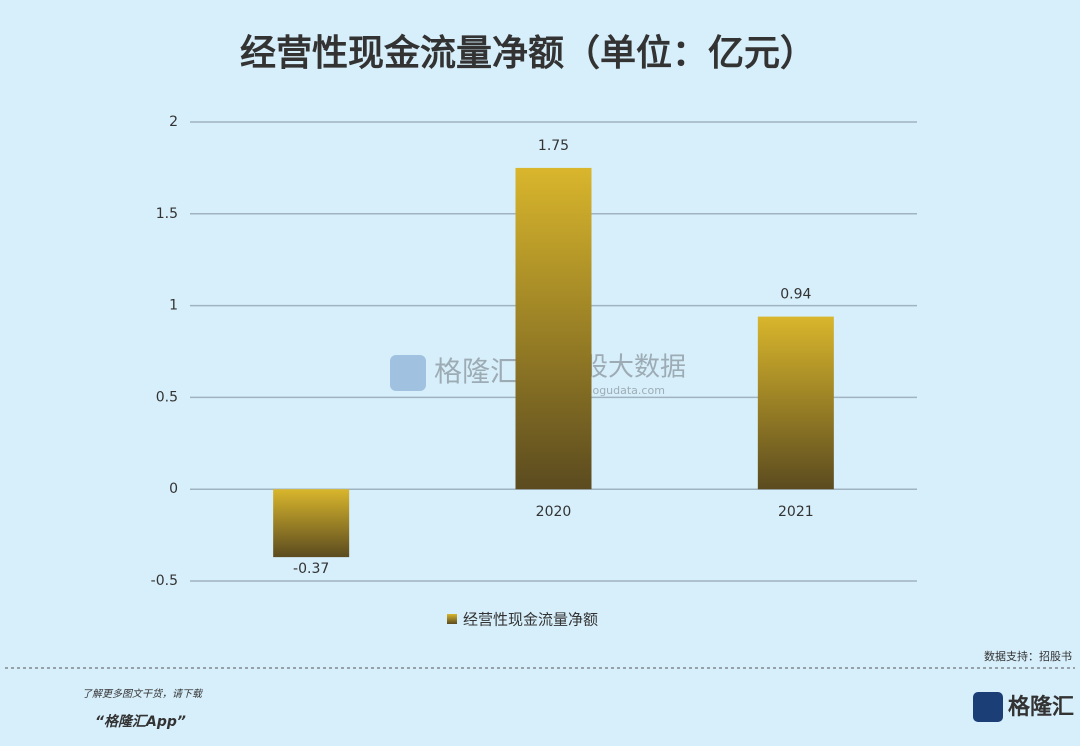 This screenshot has height=746, width=1080. Describe the element at coordinates (164, 581) in the screenshot. I see `y-tick-label: -0.5` at that location.